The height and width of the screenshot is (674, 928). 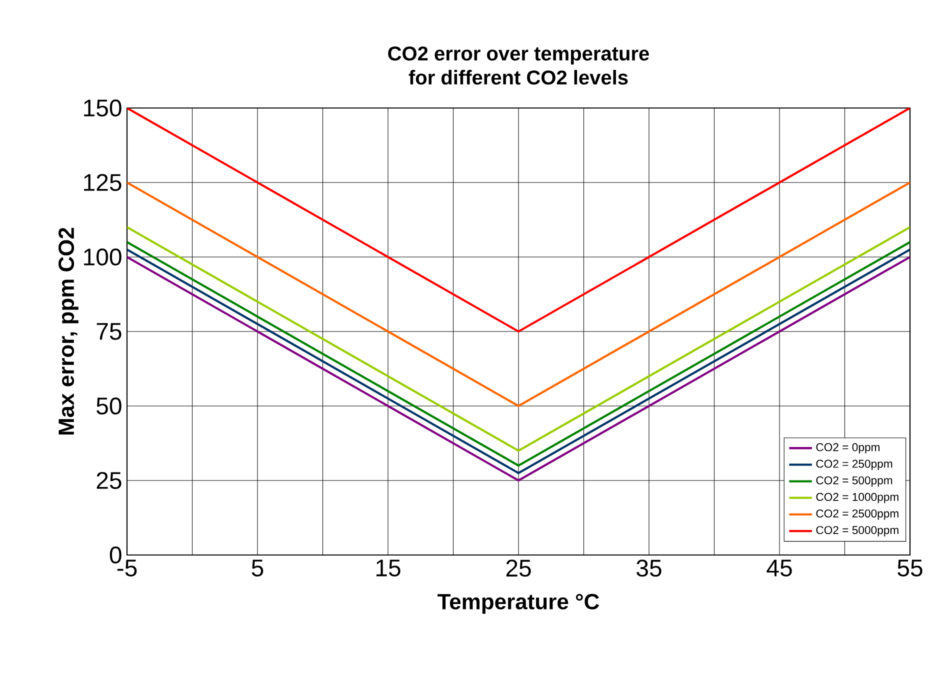 What do you see at coordinates (109, 331) in the screenshot?
I see `y-tick-label: 75` at bounding box center [109, 331].